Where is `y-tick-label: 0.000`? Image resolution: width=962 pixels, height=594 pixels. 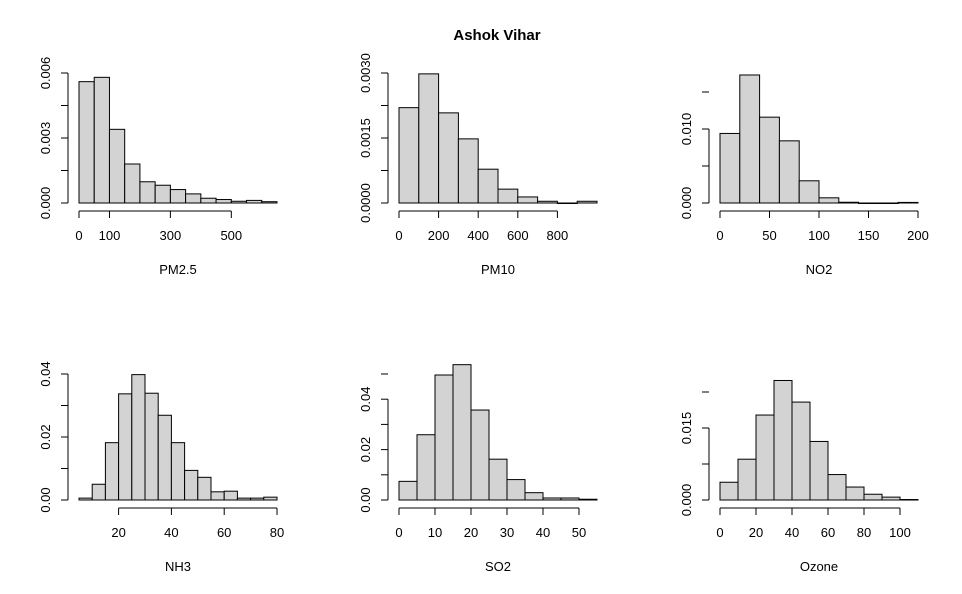
y-tick-label: 0.000 is located at coordinates (45, 203).